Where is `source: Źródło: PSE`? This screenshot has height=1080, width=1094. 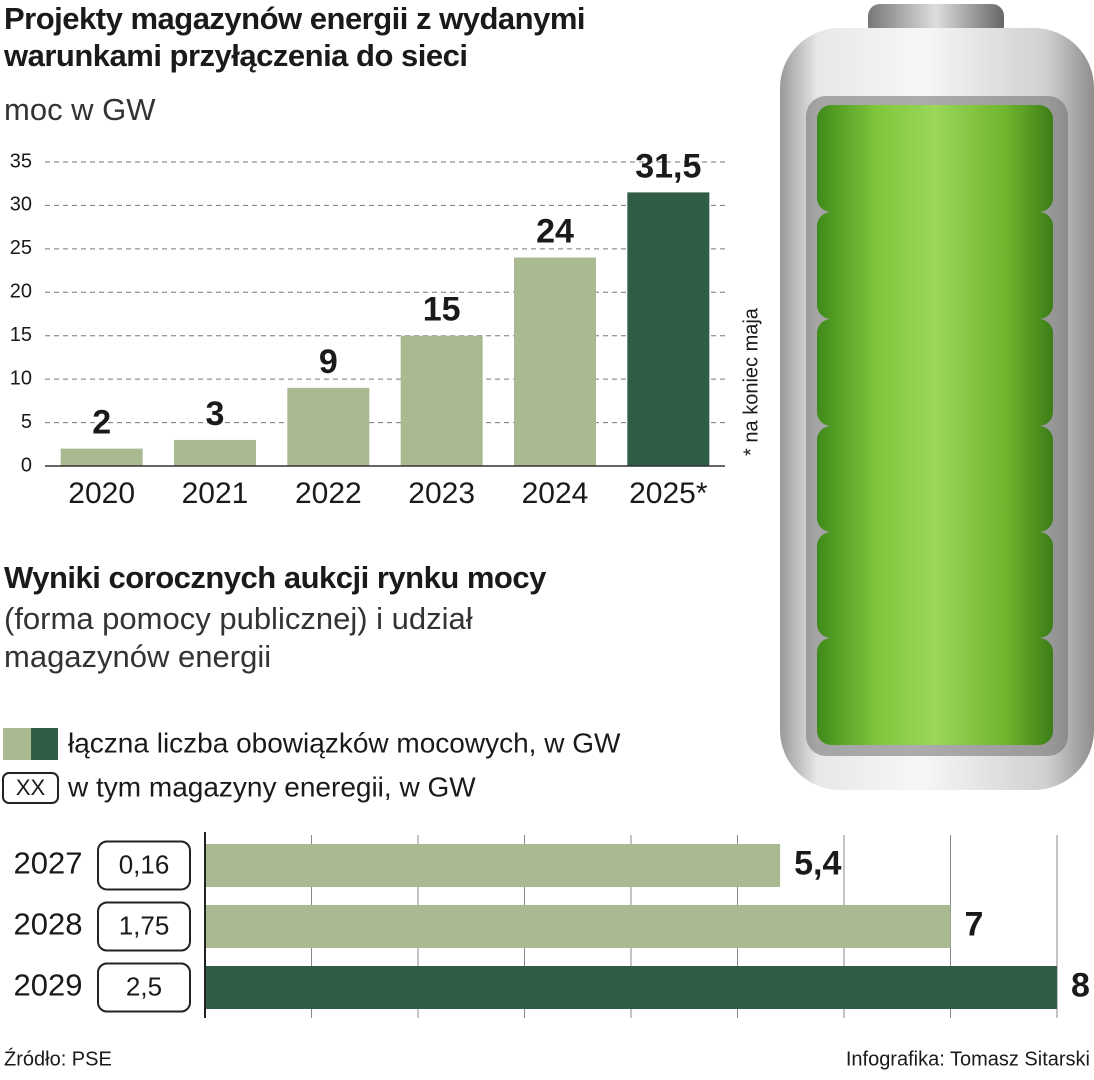 source: Źródło: PSE is located at coordinates (58, 1058).